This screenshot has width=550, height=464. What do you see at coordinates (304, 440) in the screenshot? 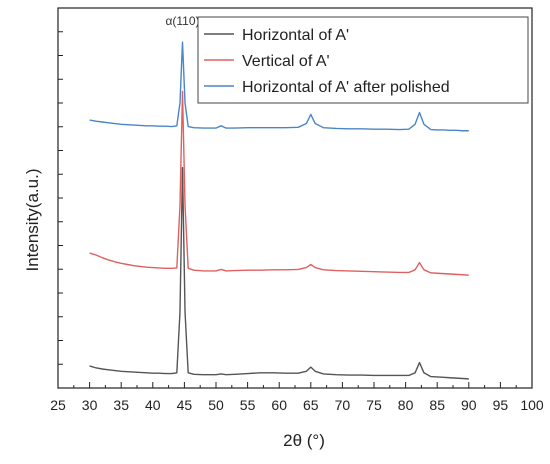
I see `x-axis-label: 2θ (°)` at bounding box center [304, 440].